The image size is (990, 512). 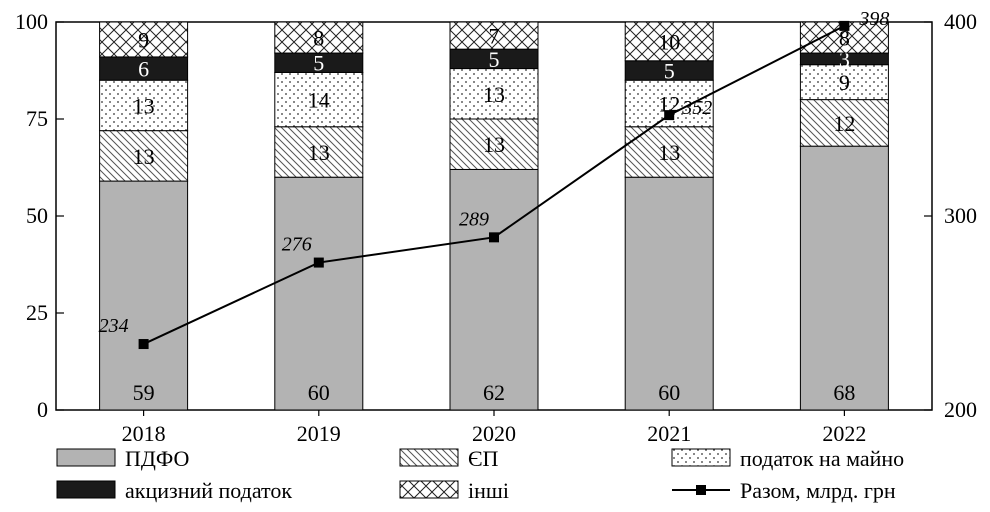 What do you see at coordinates (42, 409) in the screenshot?
I see `y-left-tick-label: 0` at bounding box center [42, 409].